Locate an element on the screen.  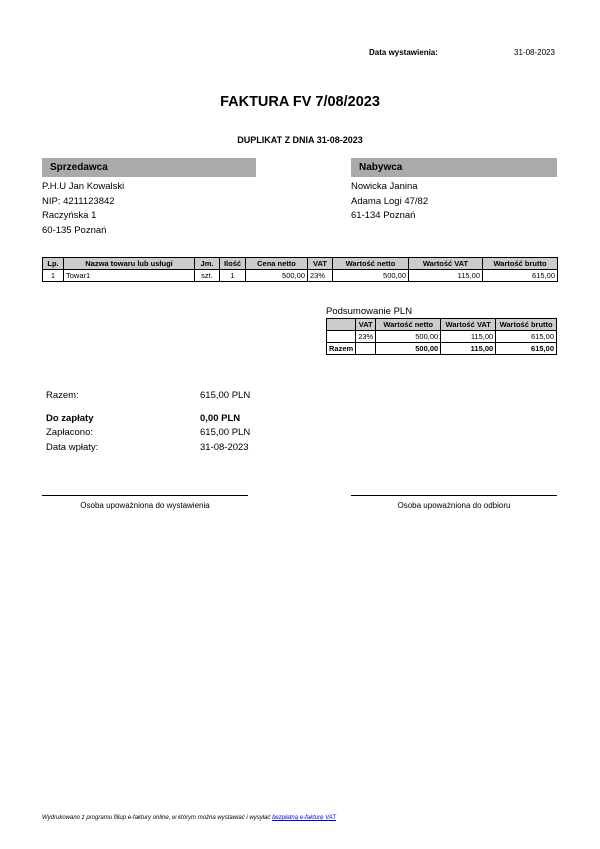
seller-name: P.H.U Jan Kowalski is located at coordinates (83, 186).